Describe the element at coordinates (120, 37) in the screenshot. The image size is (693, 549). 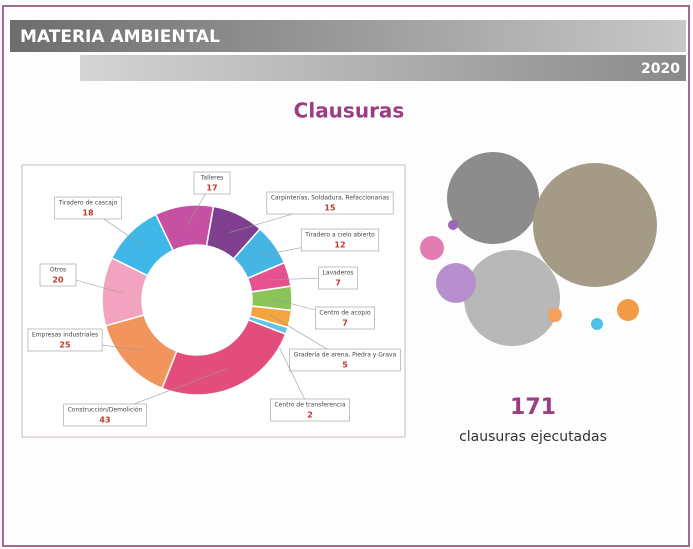
I see `header-title: MATERIA AMBIENTAL` at that location.